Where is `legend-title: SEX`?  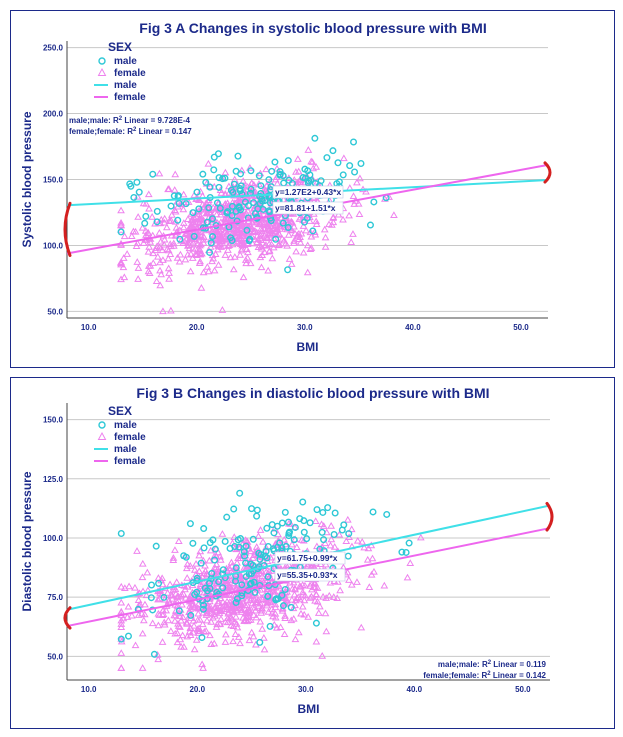 legend-title: SEX is located at coordinates (120, 47).